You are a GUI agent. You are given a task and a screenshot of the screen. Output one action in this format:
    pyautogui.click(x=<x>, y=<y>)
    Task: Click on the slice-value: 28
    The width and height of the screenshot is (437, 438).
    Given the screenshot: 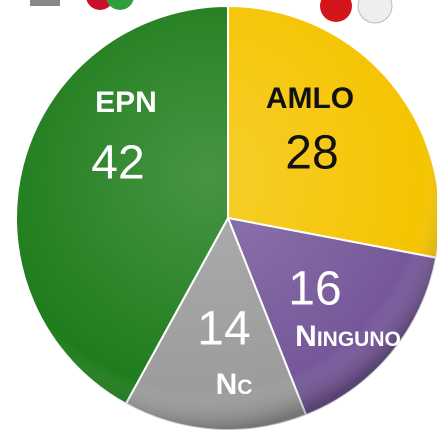 What is the action you would take?
    pyautogui.click(x=311, y=153)
    